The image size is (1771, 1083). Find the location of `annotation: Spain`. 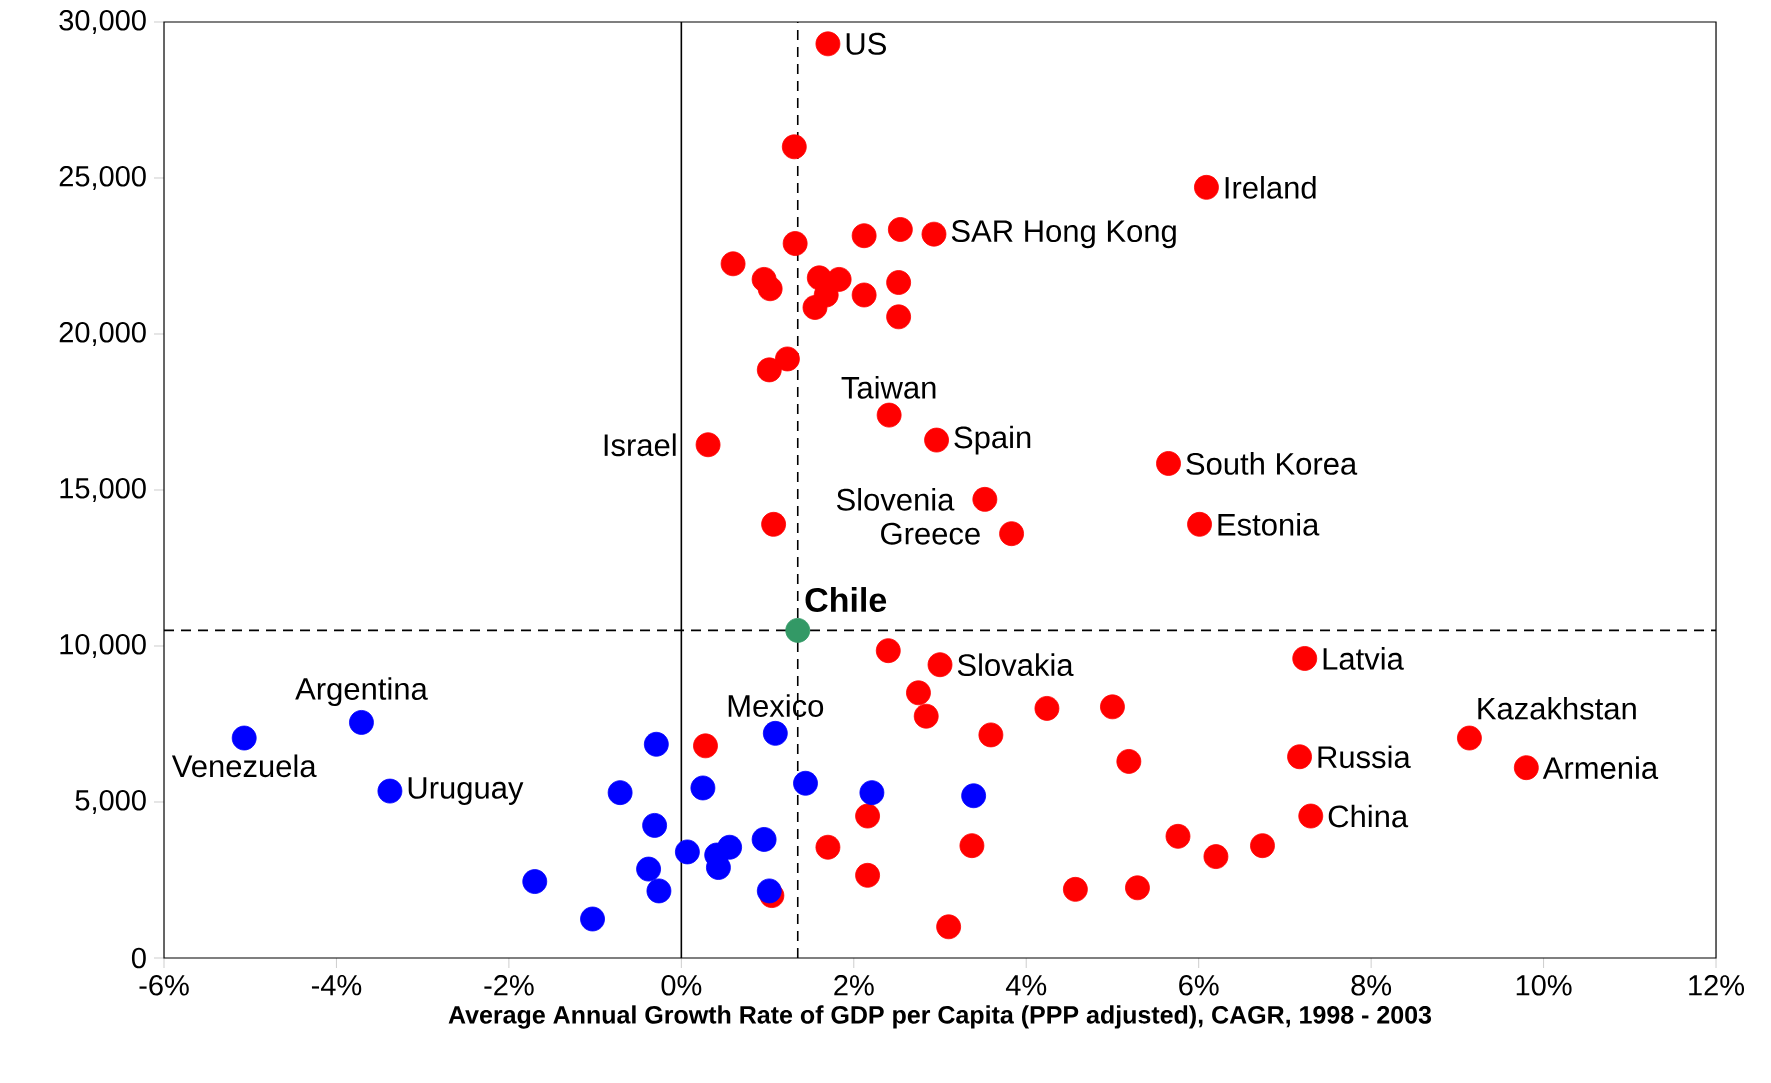

annotation: Spain is located at coordinates (992, 440).